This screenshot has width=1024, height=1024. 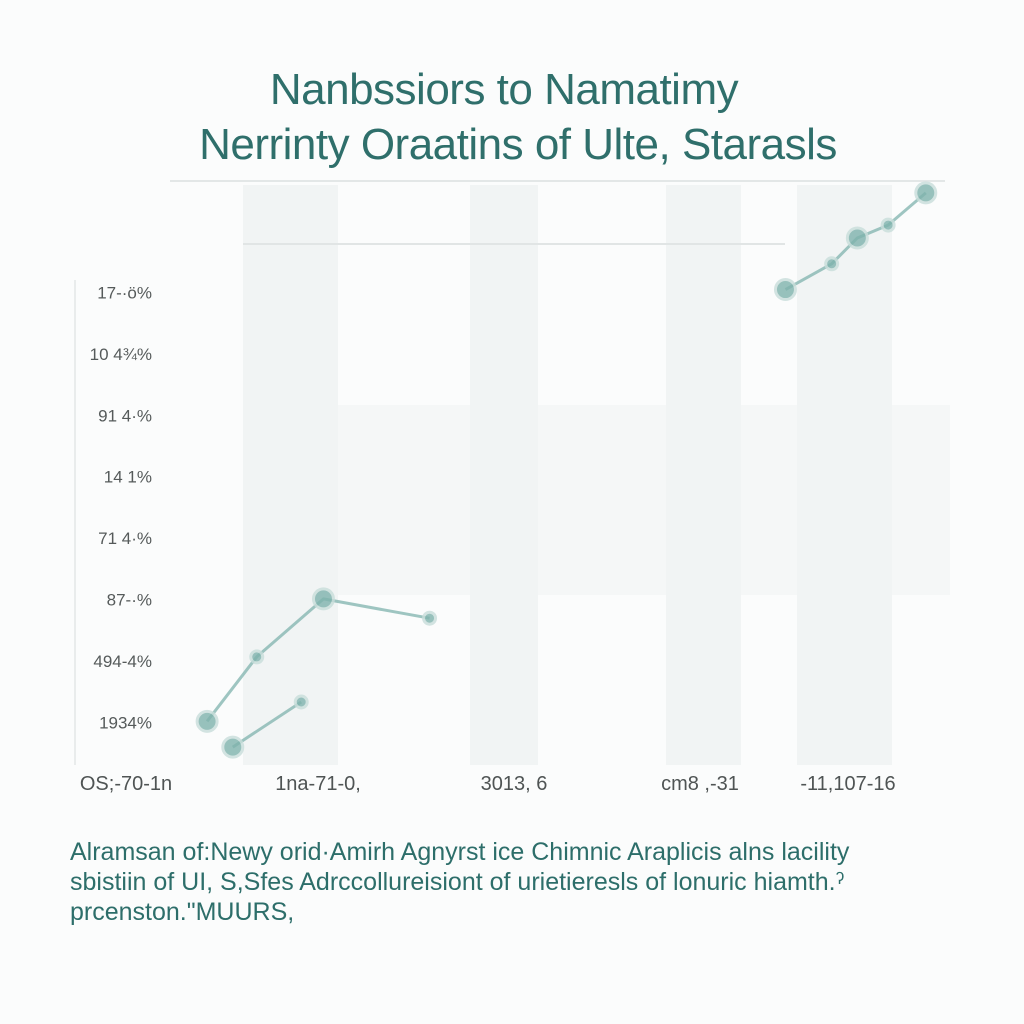 I want to click on caption-line-3: prcenston.ʺMUURS,, so click(x=182, y=912).